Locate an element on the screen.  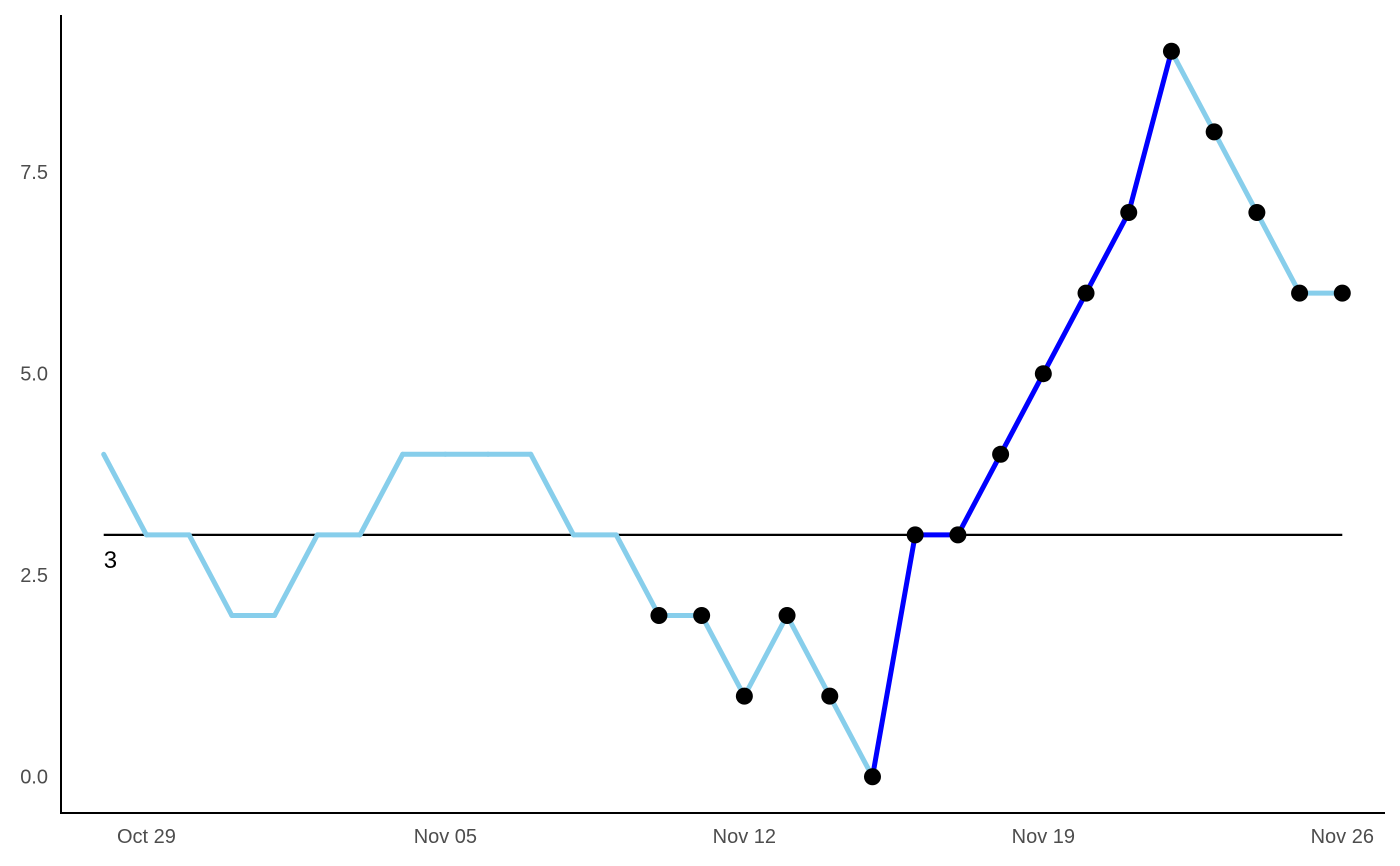
x-tick-label: Nov 05 is located at coordinates (445, 837).